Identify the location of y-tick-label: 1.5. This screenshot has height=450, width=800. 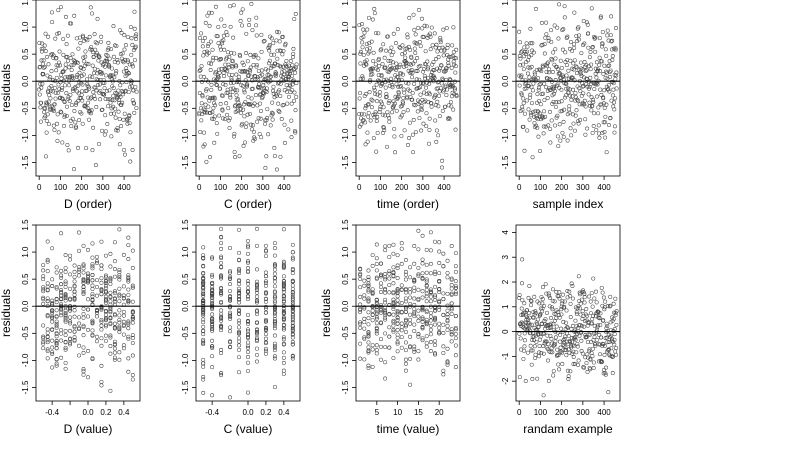
(345, 225).